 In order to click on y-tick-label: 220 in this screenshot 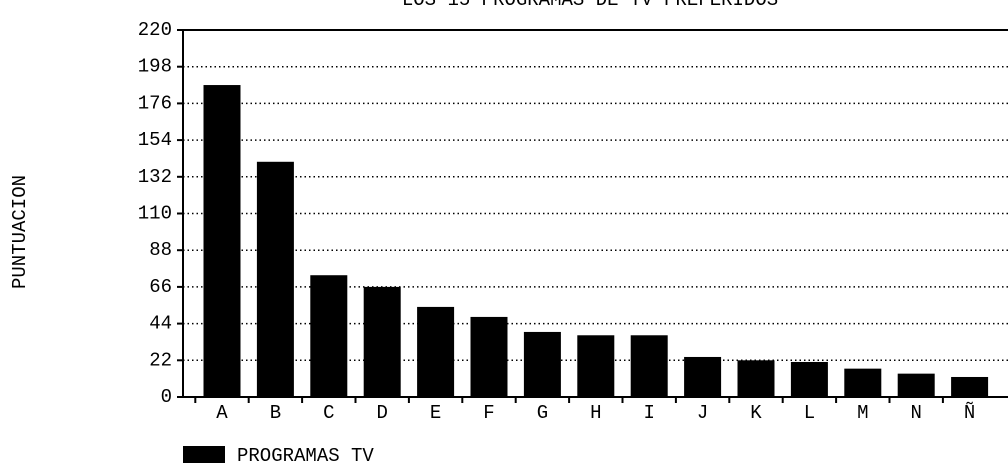, I will do `click(155, 30)`.